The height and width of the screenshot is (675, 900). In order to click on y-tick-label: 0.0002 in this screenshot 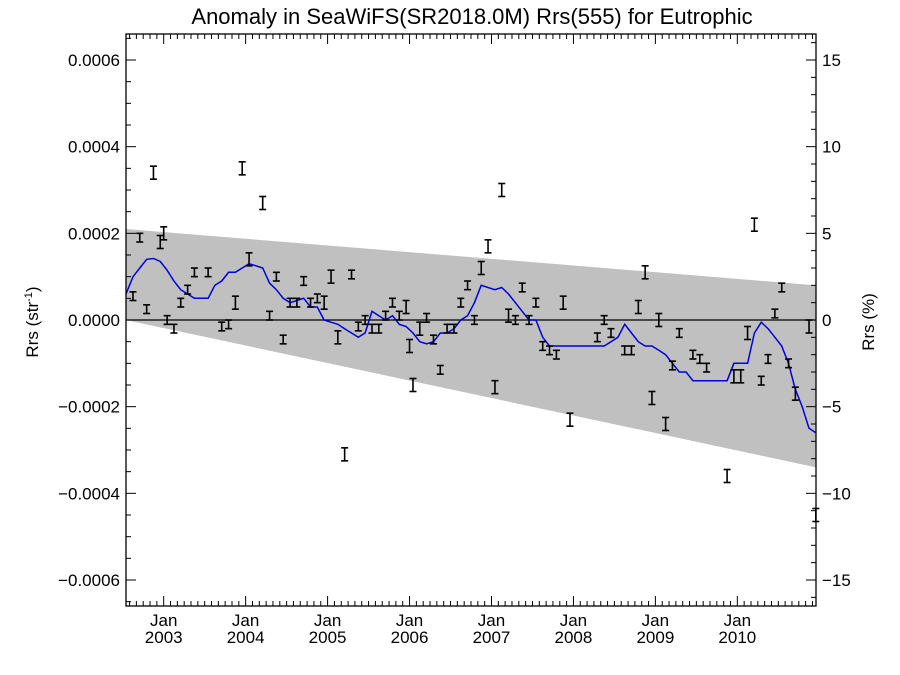, I will do `click(94, 233)`.